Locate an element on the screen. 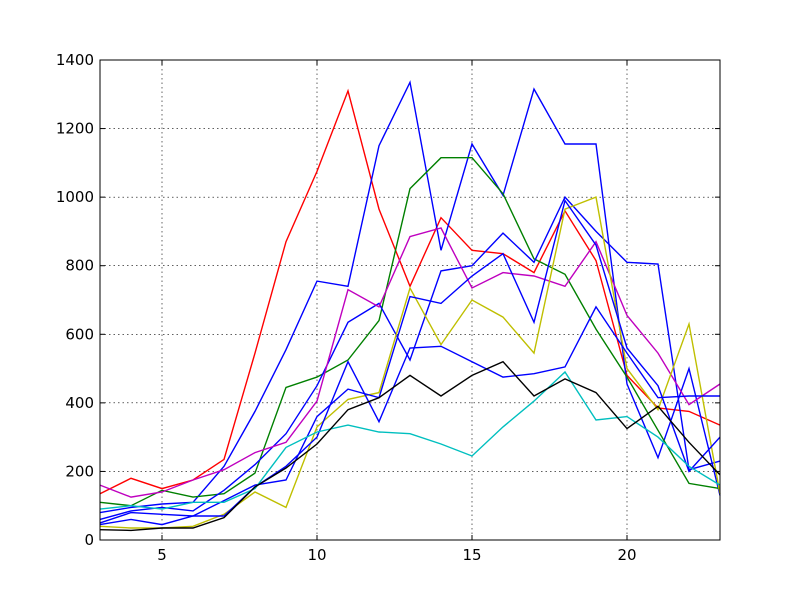 The width and height of the screenshot is (800, 600). y-tick-label: 800 is located at coordinates (79, 266).